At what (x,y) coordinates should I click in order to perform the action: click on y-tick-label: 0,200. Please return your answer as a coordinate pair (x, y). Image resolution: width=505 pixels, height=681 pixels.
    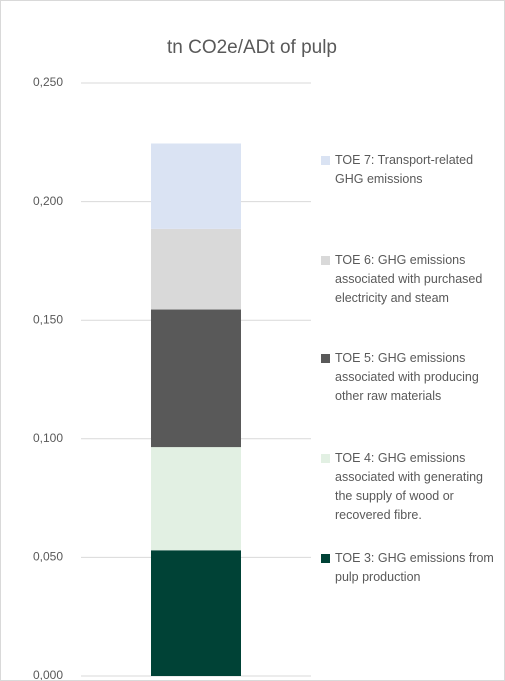
    Looking at the image, I should click on (48, 201).